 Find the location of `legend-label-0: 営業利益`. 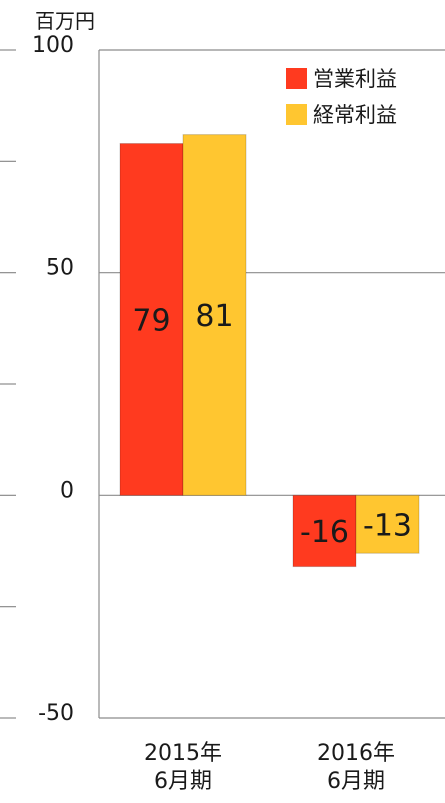

legend-label-0: 営業利益 is located at coordinates (355, 79).